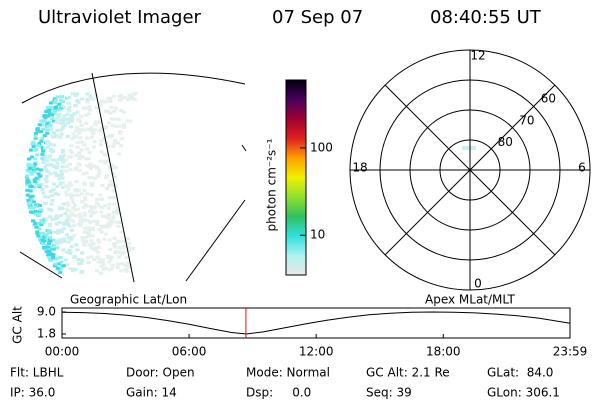 The width and height of the screenshot is (600, 400). I want to click on image-panel, so click(81, 183).